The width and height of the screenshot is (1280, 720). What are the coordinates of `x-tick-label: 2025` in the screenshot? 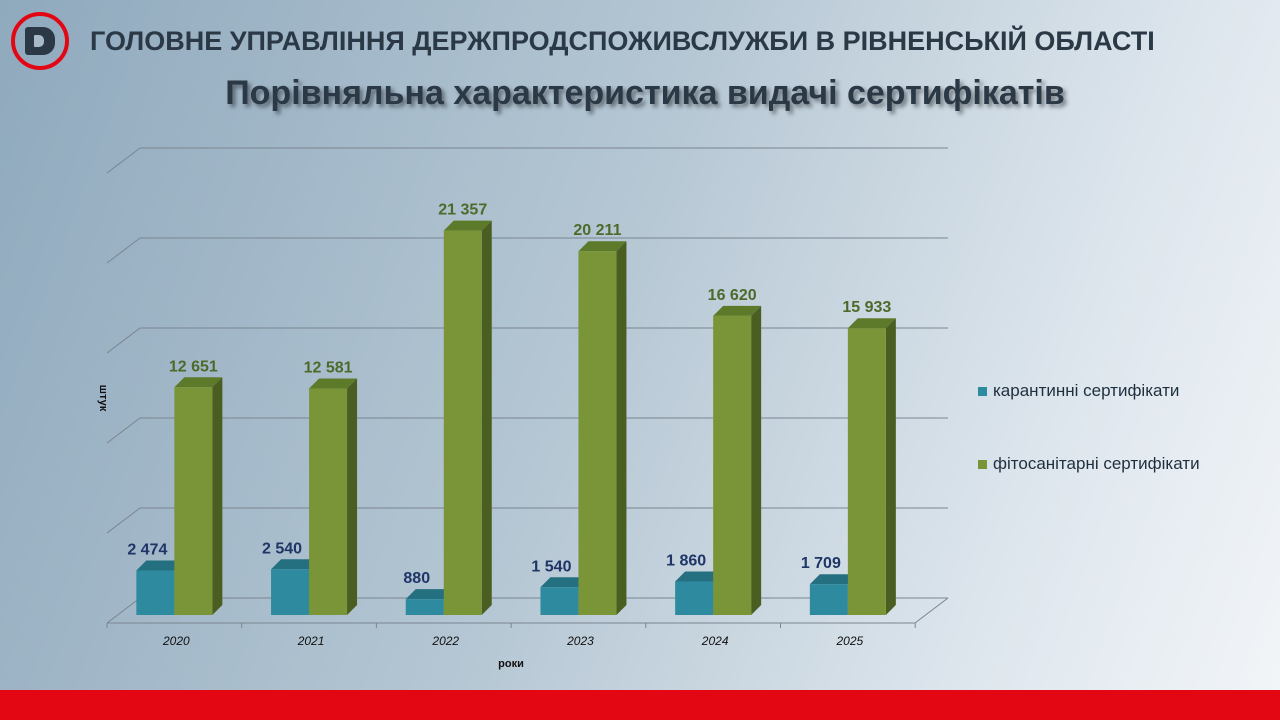 It's located at (849, 641).